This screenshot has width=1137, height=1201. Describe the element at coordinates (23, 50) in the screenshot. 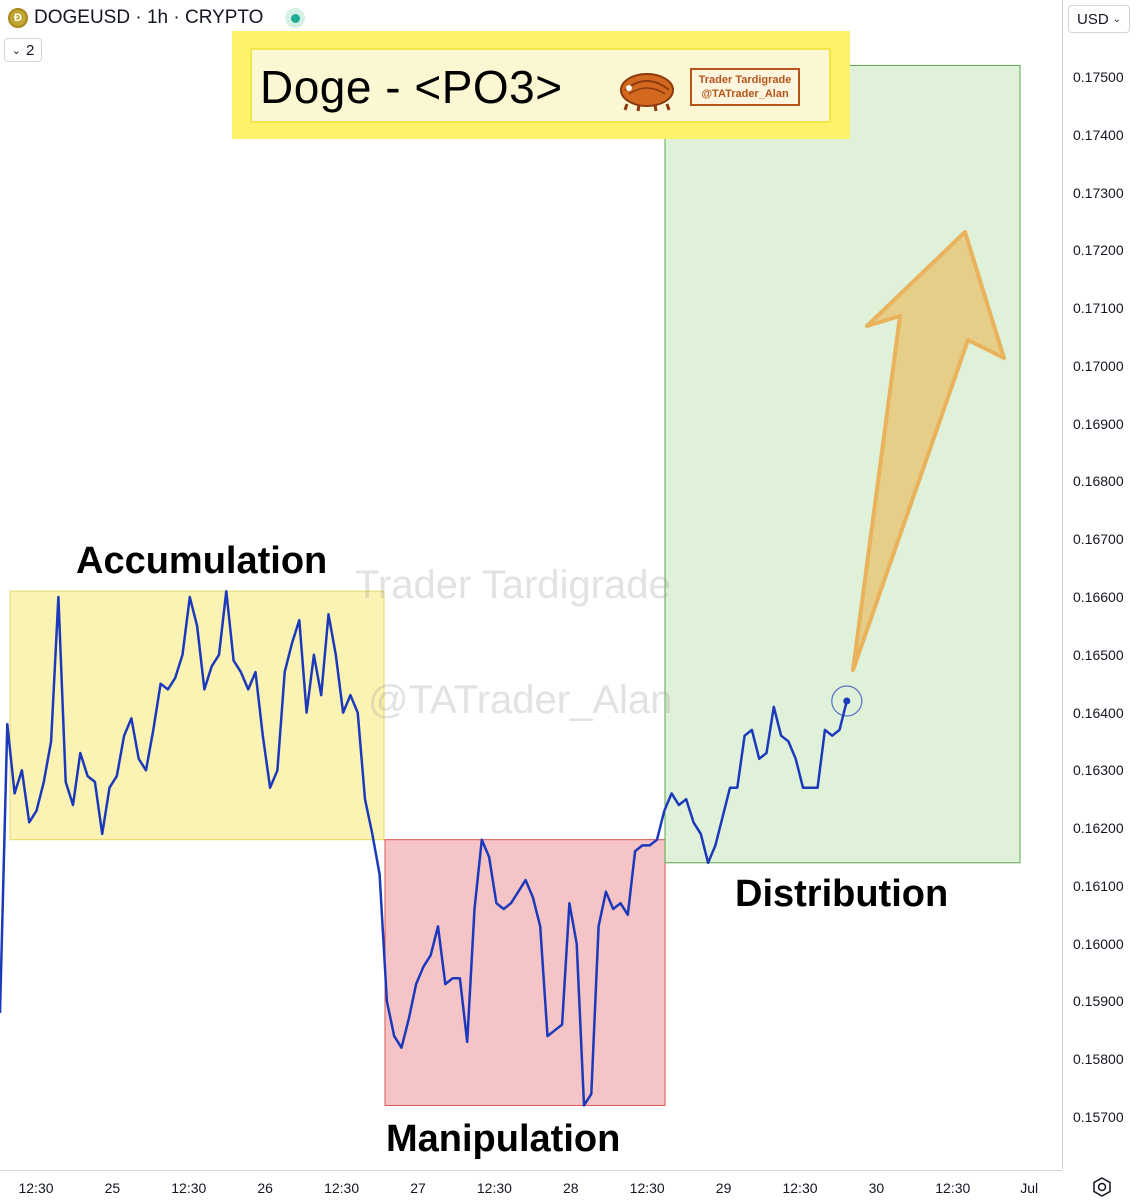

I see `indicators-collapse-button: ⌄ 2` at that location.